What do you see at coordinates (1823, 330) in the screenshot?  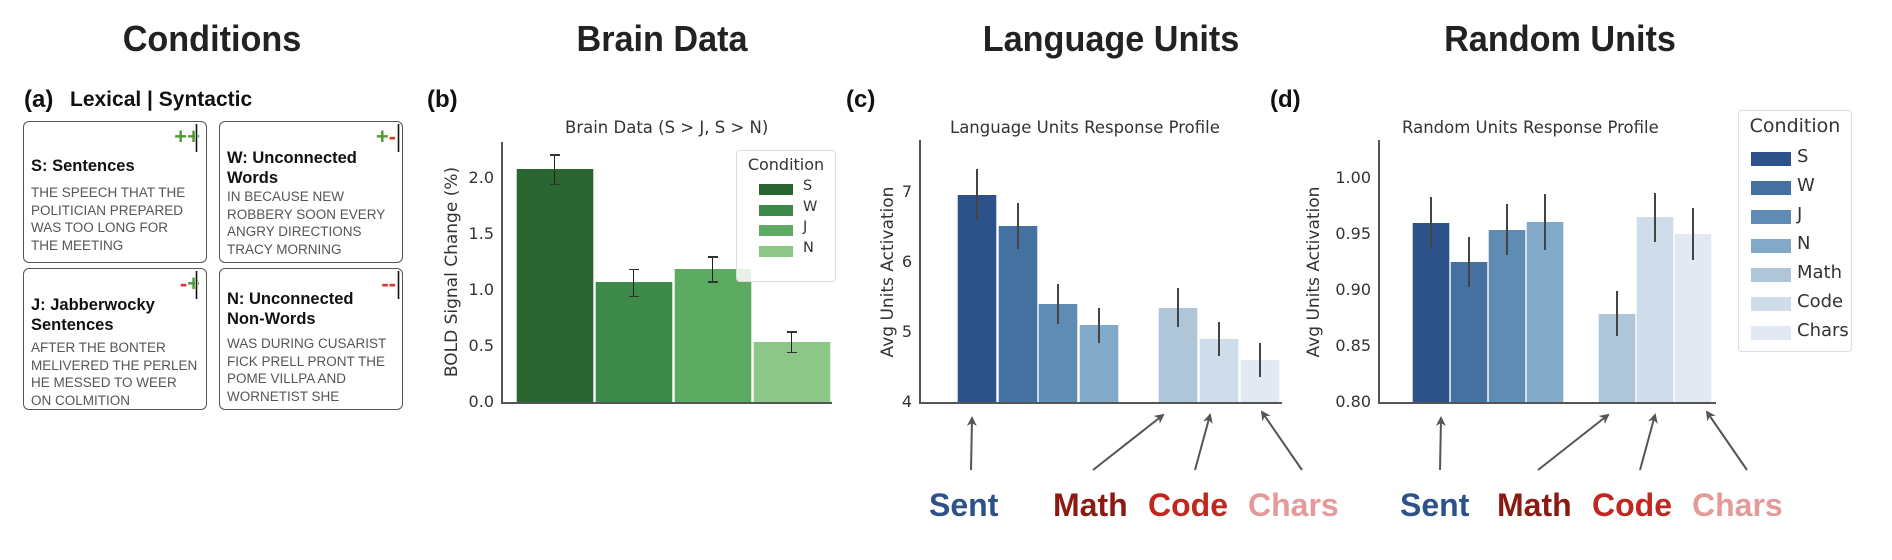 I see `legend-label: Chars` at bounding box center [1823, 330].